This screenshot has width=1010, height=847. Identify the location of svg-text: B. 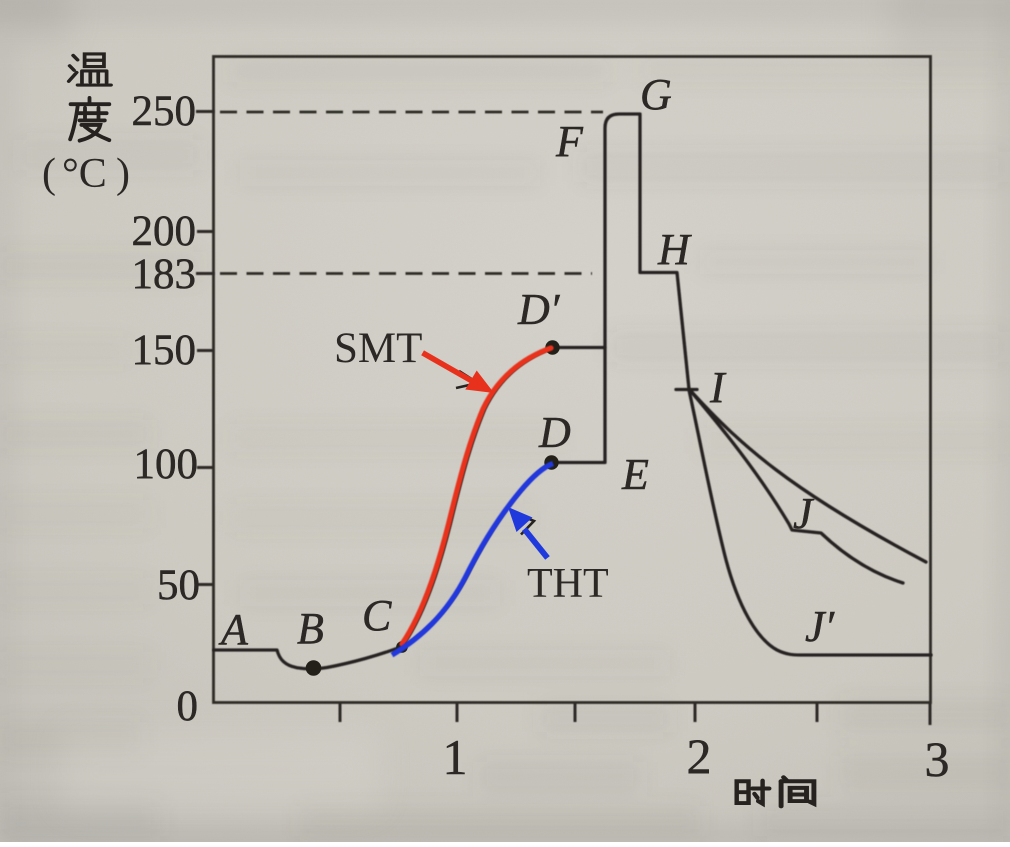
(310, 628).